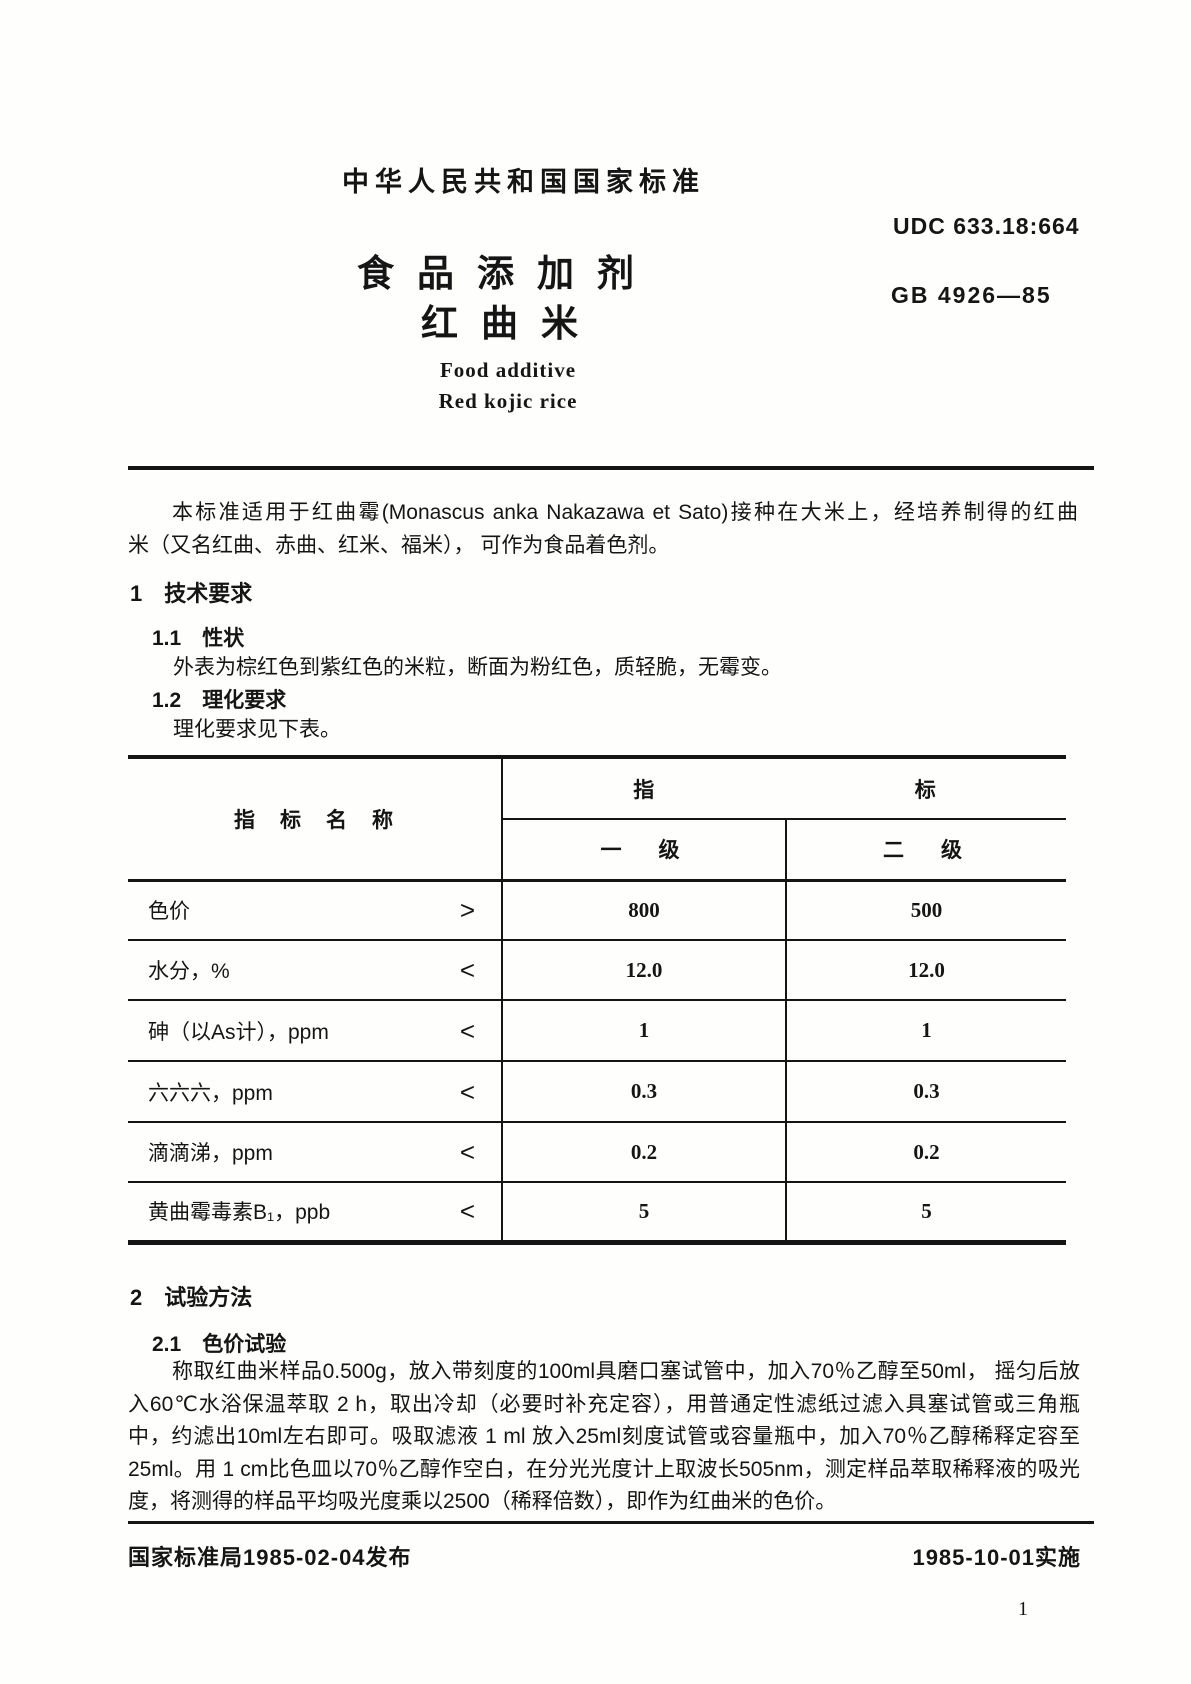 The height and width of the screenshot is (1684, 1191). I want to click on footer-divider-rule, so click(611, 1522).